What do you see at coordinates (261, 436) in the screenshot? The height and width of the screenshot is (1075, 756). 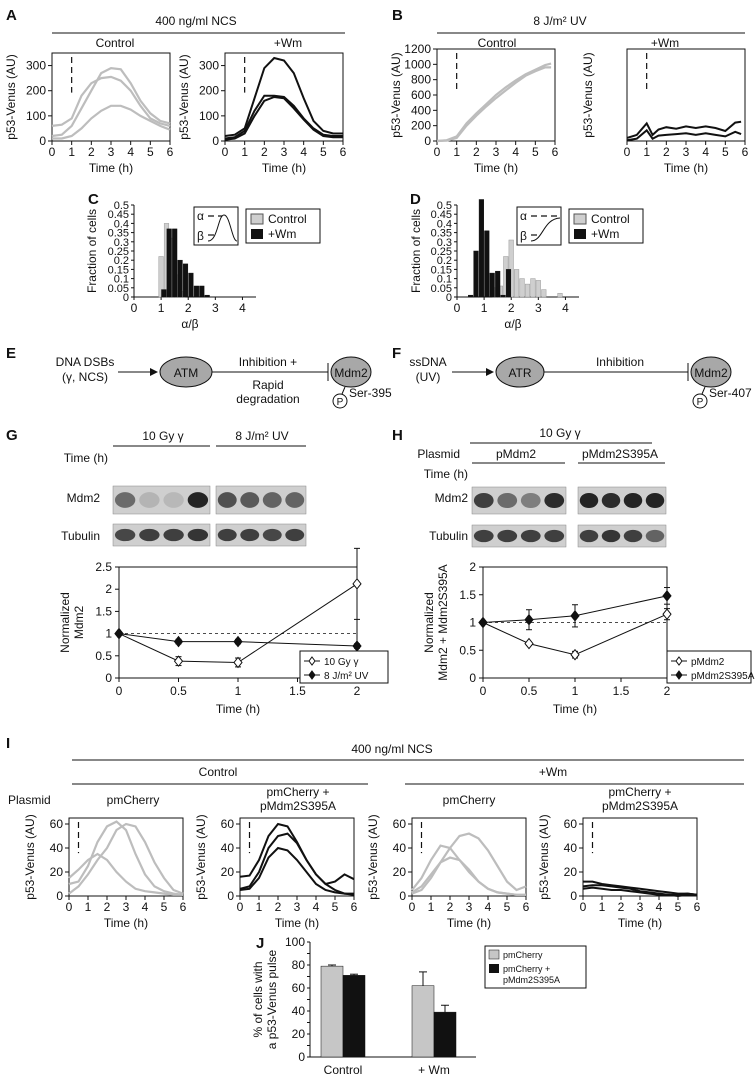 I see `g-head-uv: 8 J/m² UV` at bounding box center [261, 436].